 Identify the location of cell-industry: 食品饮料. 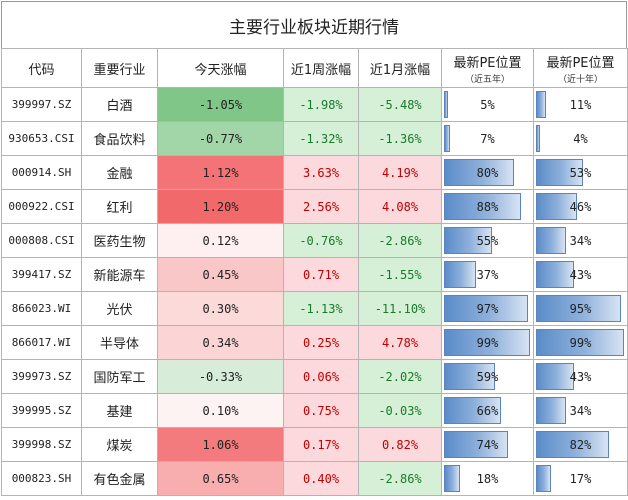
(119, 138).